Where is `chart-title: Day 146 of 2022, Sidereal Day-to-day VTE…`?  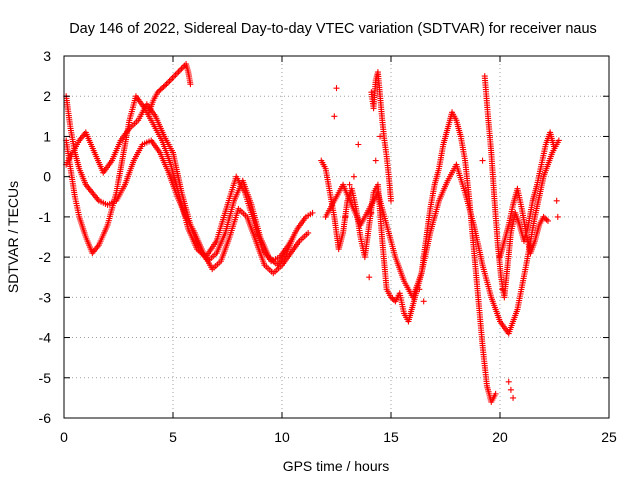 chart-title: Day 146 of 2022, Sidereal Day-to-day VTE… is located at coordinates (333, 29).